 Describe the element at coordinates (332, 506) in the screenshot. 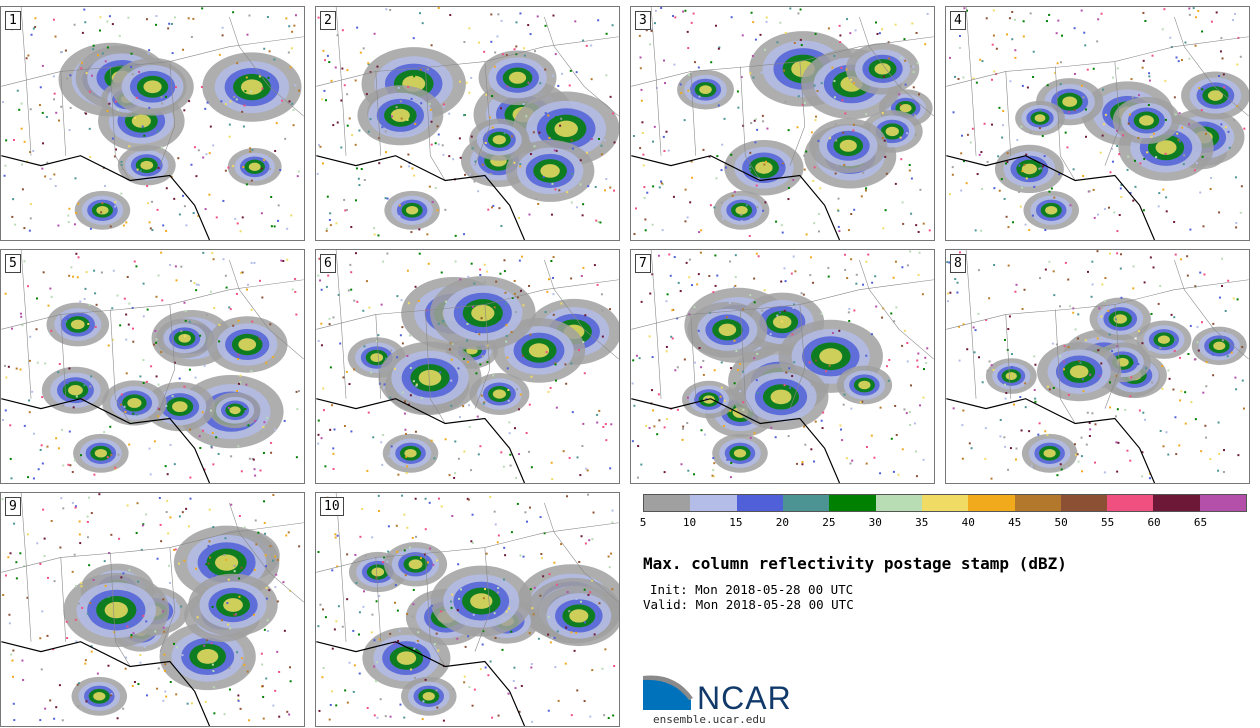

I see `panel-member-label: 10` at that location.